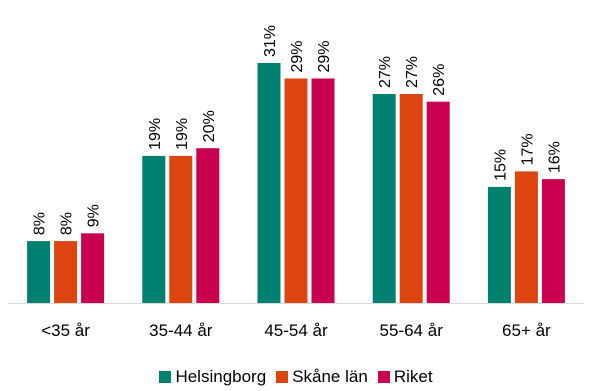 Image resolution: width=592 pixels, height=391 pixels. Describe the element at coordinates (155, 134) in the screenshot. I see `data-label-helsingborg-1: 19%` at that location.